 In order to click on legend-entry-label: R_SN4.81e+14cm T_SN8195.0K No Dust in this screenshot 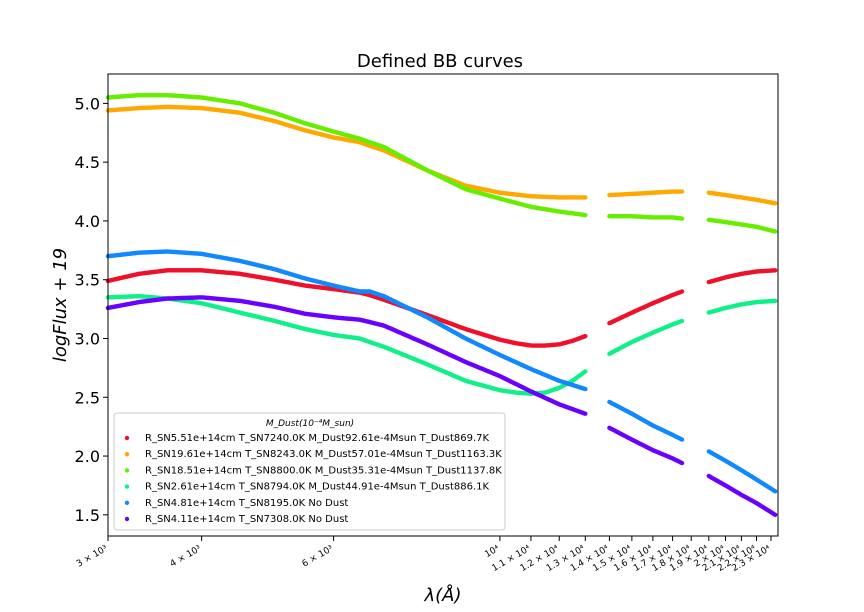, I will do `click(246, 503)`.